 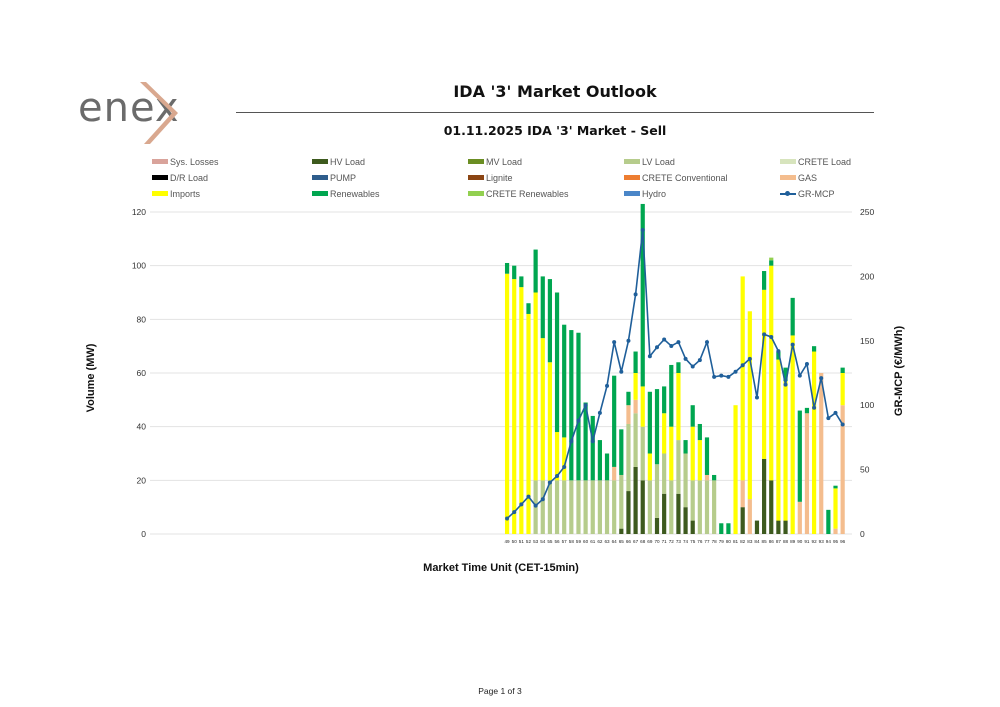 What do you see at coordinates (550, 541) in the screenshot?
I see `x-tick-label: 55` at bounding box center [550, 541].